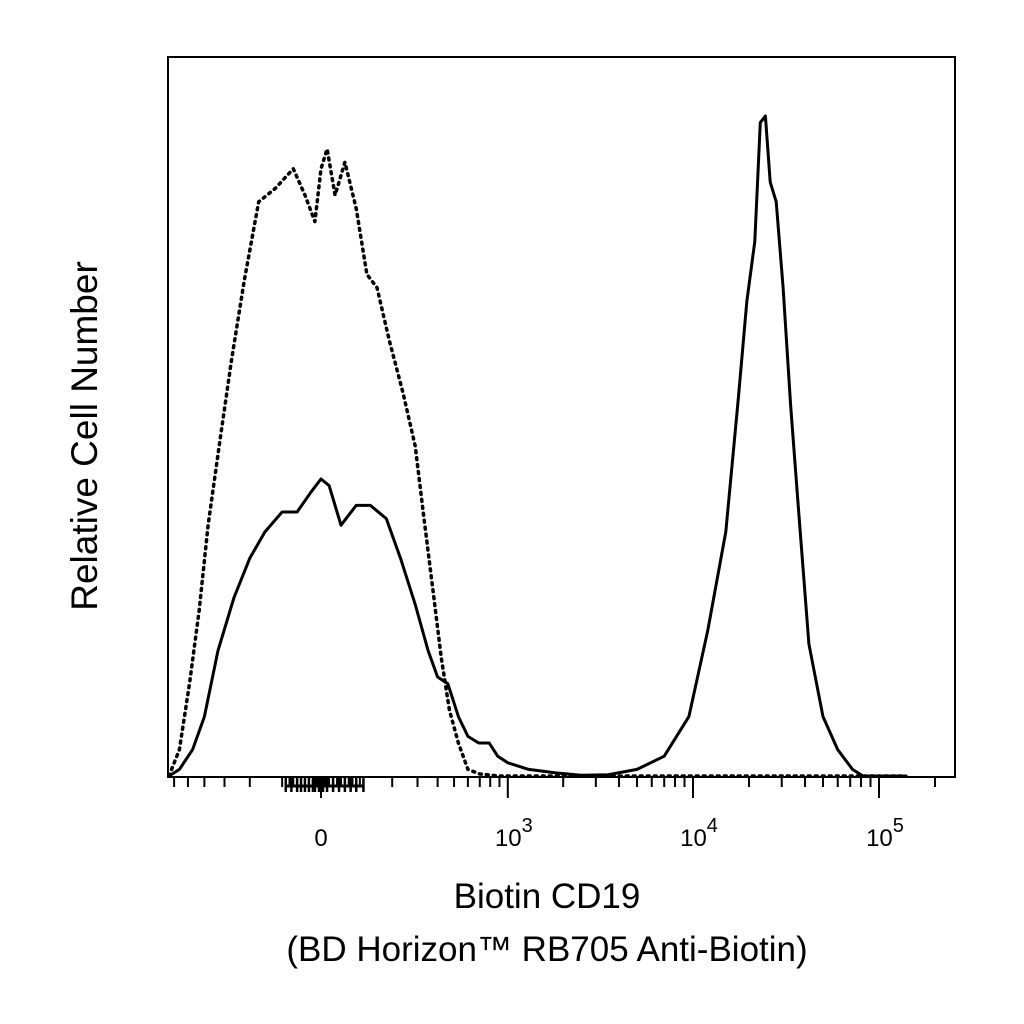 The width and height of the screenshot is (1024, 1024). What do you see at coordinates (699, 833) in the screenshot?
I see `x-tick-label: 10⁴` at bounding box center [699, 833].